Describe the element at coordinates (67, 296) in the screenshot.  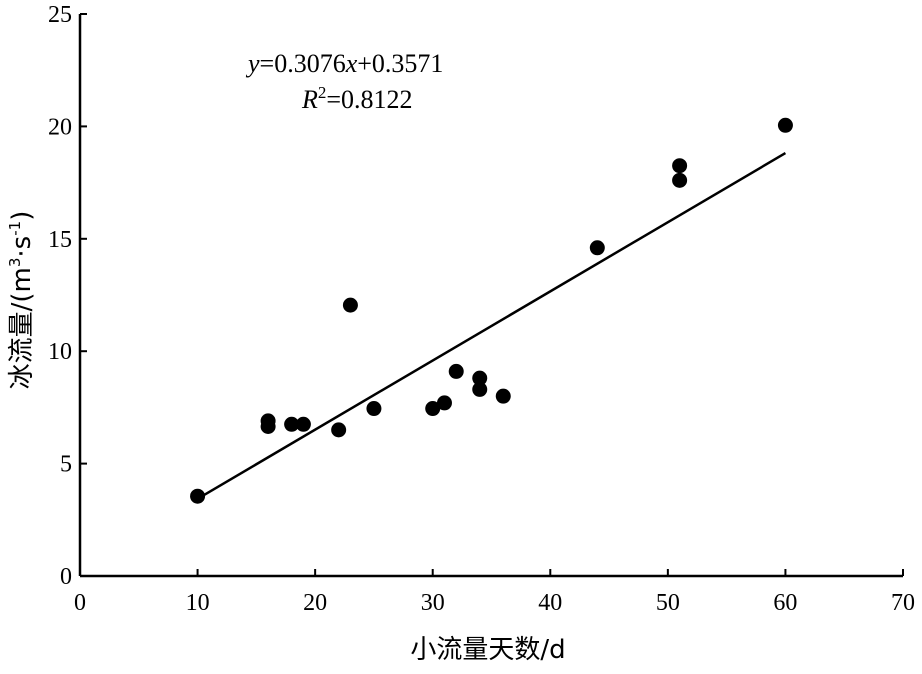
I see `y-ticks: 0 5 10 15 20 25` at that location.